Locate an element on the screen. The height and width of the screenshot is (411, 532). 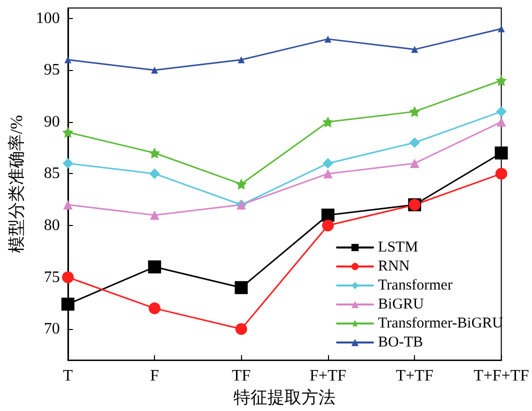
legend-label: LSTM is located at coordinates (398, 248).